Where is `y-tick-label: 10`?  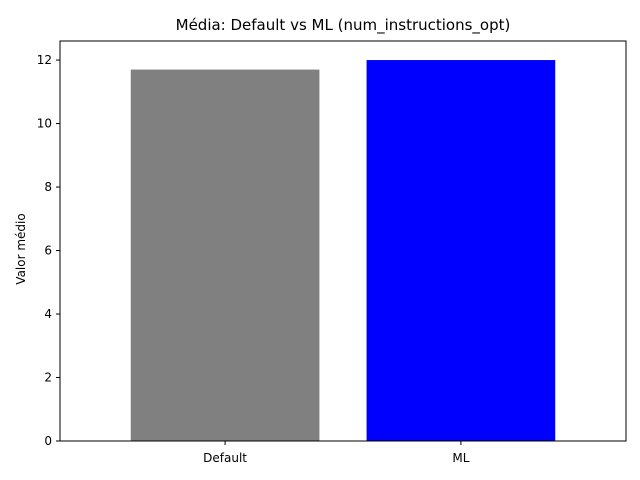 y-tick-label: 10 is located at coordinates (44, 124).